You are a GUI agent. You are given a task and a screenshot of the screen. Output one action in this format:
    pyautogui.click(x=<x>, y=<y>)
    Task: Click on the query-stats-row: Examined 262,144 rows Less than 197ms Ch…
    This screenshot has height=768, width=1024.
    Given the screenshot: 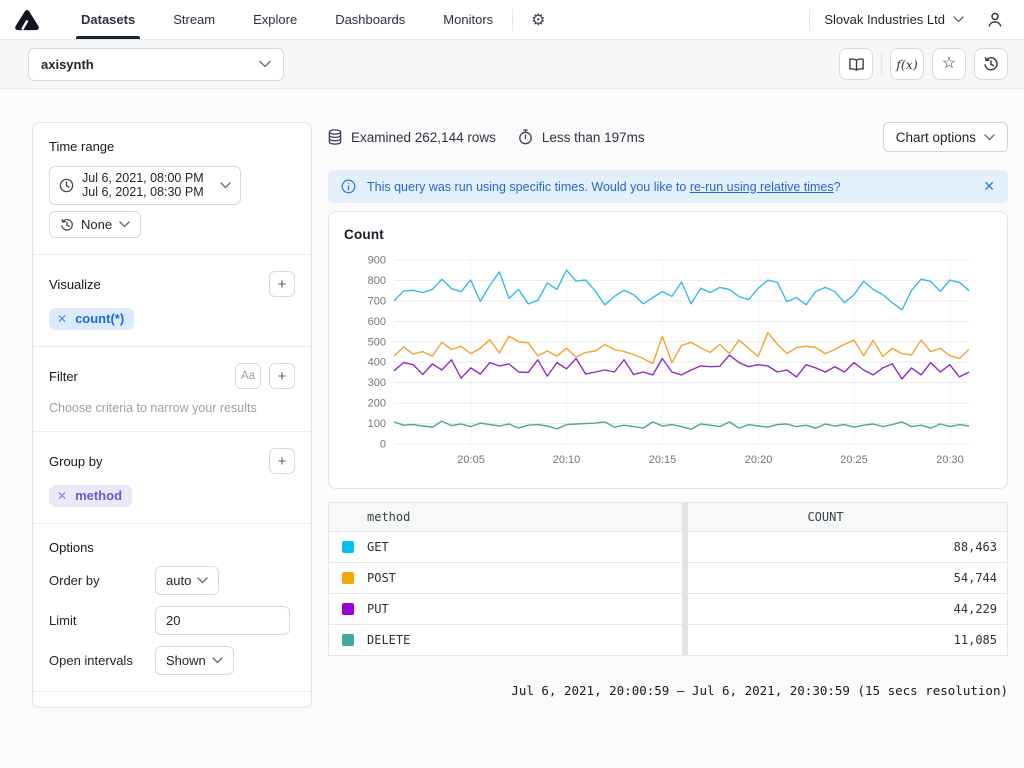 What is the action you would take?
    pyautogui.click(x=668, y=137)
    